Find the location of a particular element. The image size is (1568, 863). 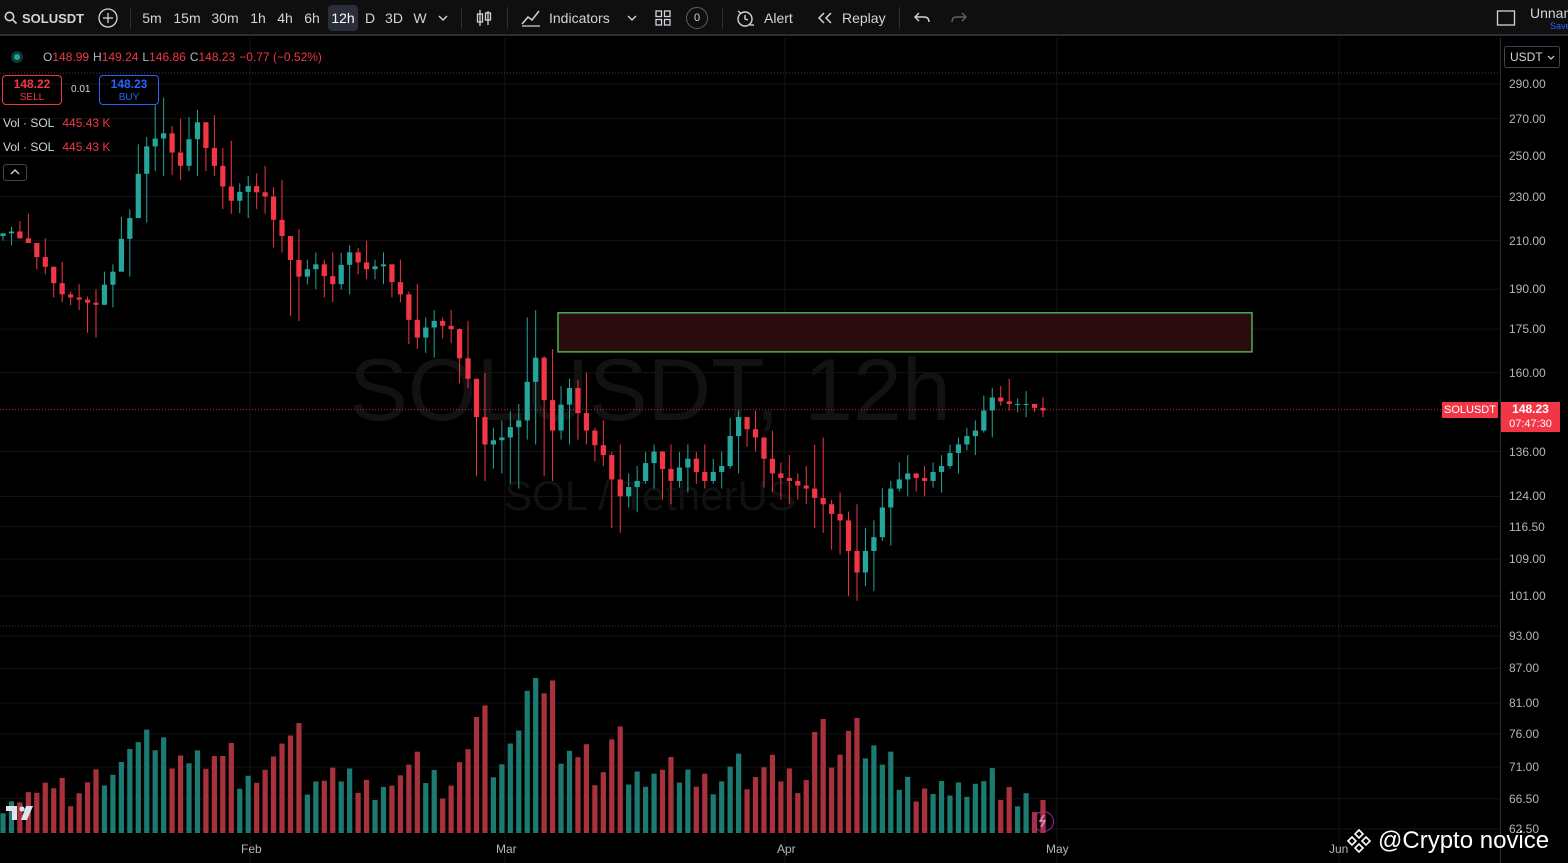

resistance-zone is located at coordinates (905, 332).